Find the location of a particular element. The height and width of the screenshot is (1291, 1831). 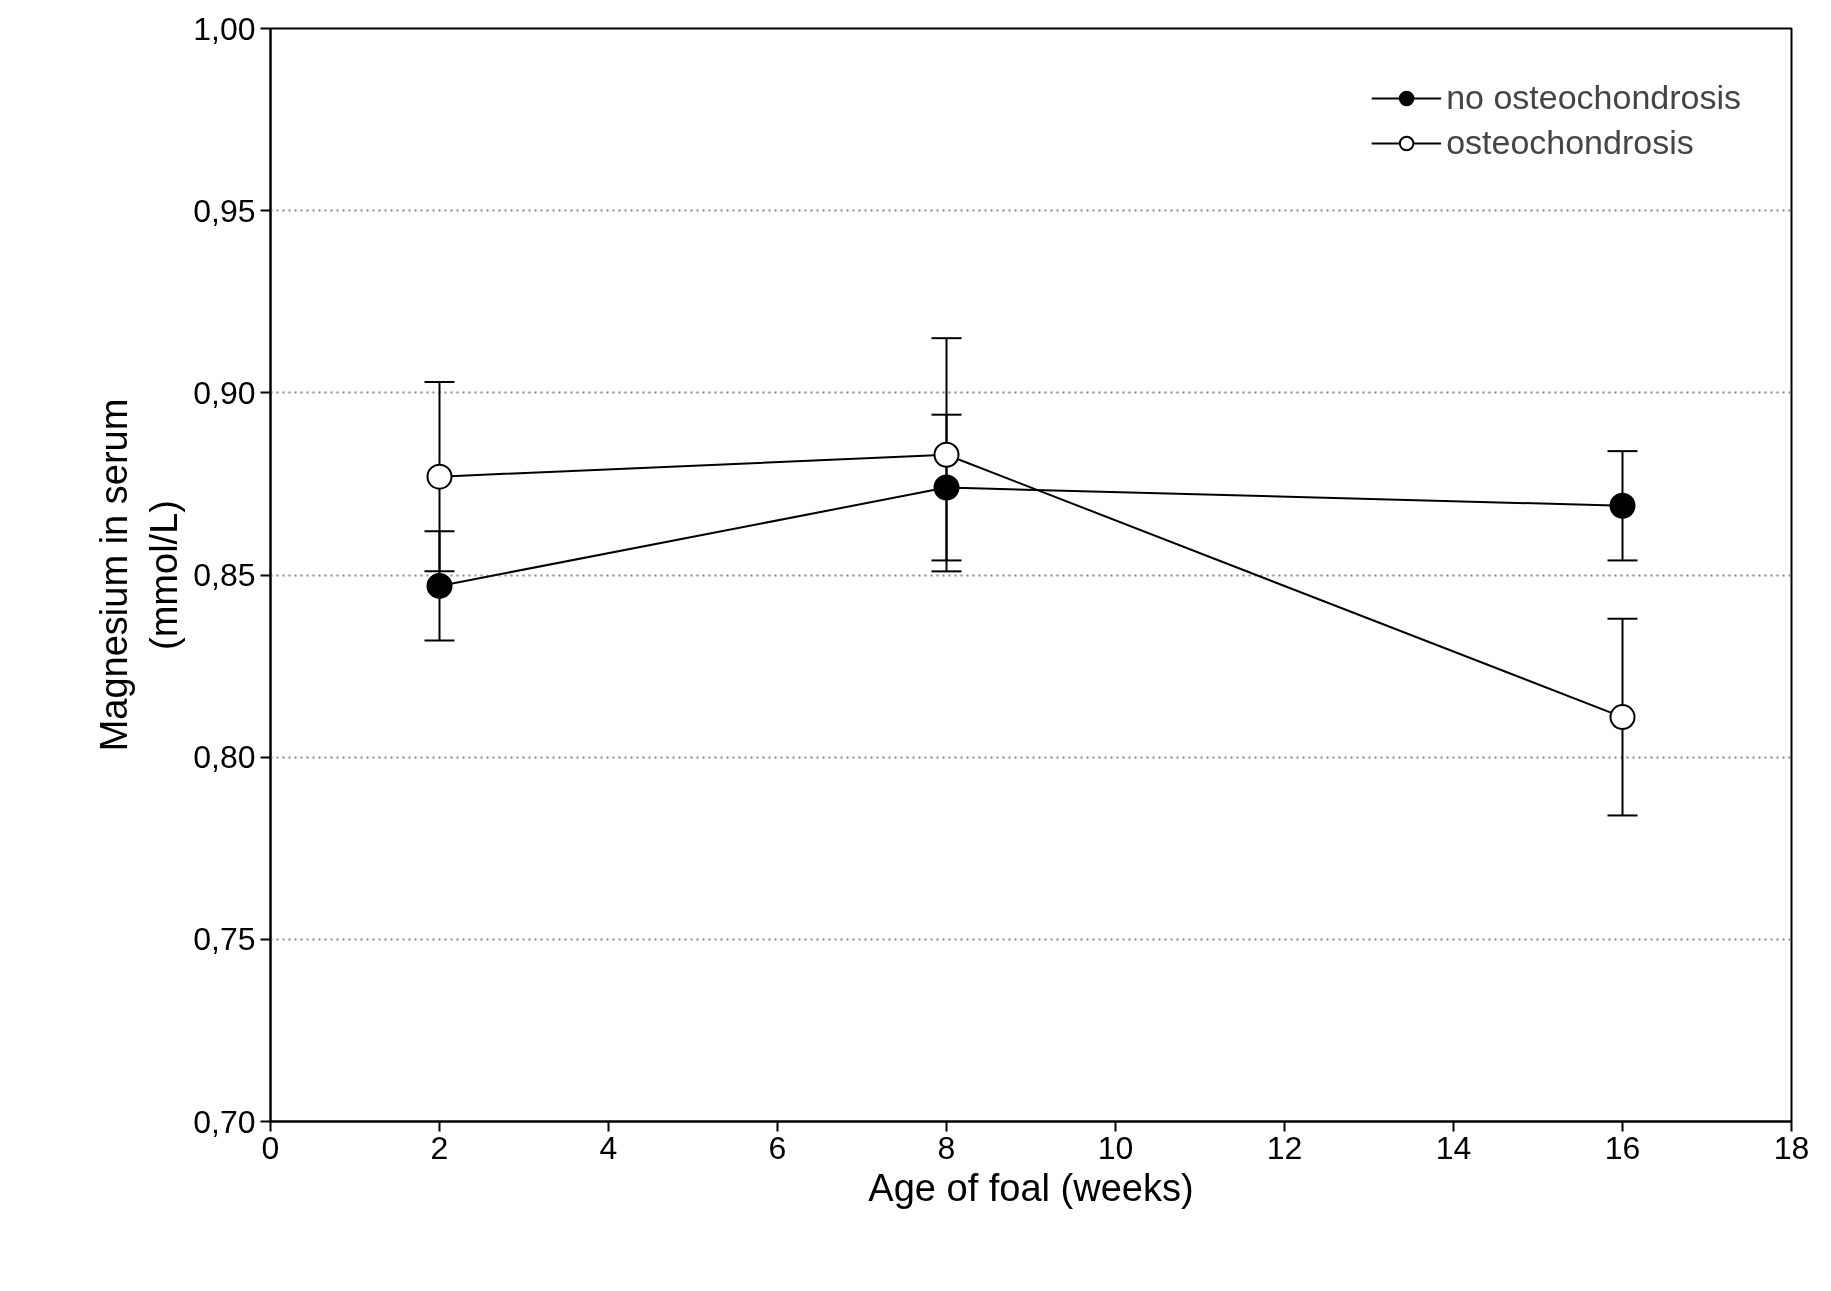

x-axis-title: Age of foal (weeks) is located at coordinates (1031, 1187).